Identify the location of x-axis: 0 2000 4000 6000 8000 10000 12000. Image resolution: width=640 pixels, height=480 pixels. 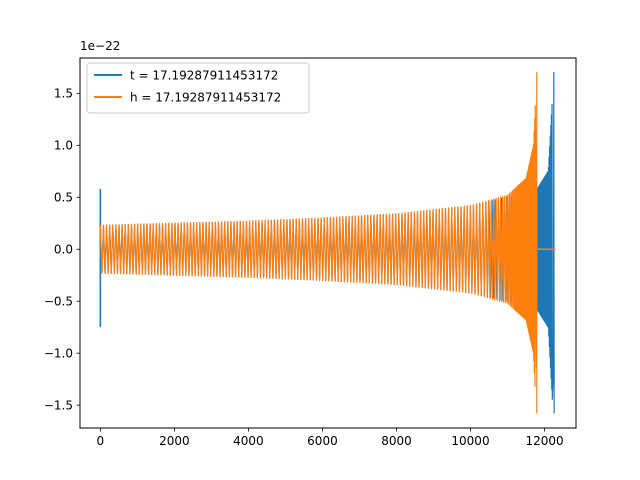
(330, 438).